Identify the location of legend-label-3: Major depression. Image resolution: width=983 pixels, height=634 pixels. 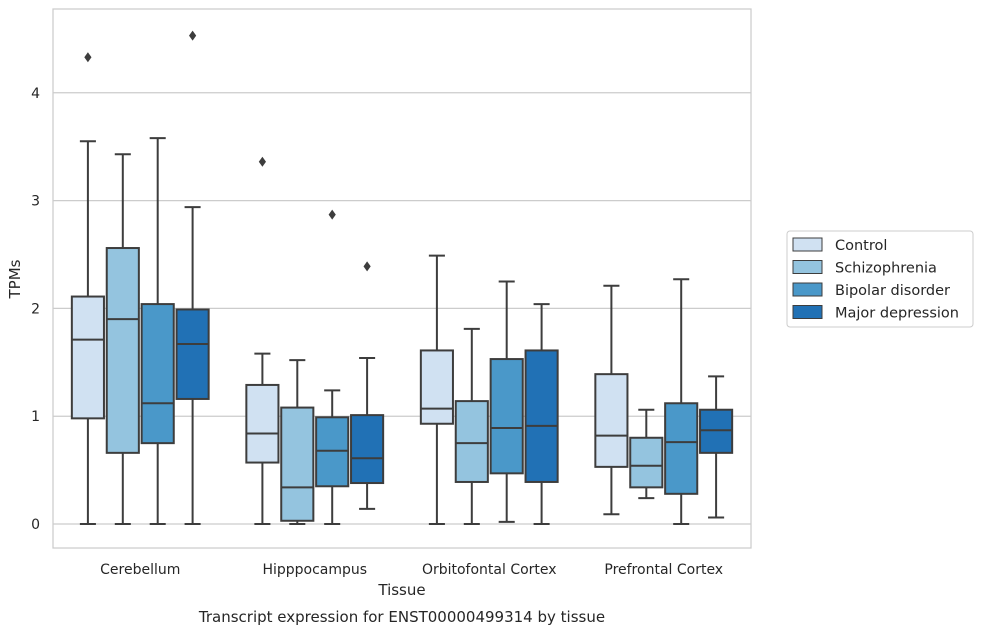
(897, 314).